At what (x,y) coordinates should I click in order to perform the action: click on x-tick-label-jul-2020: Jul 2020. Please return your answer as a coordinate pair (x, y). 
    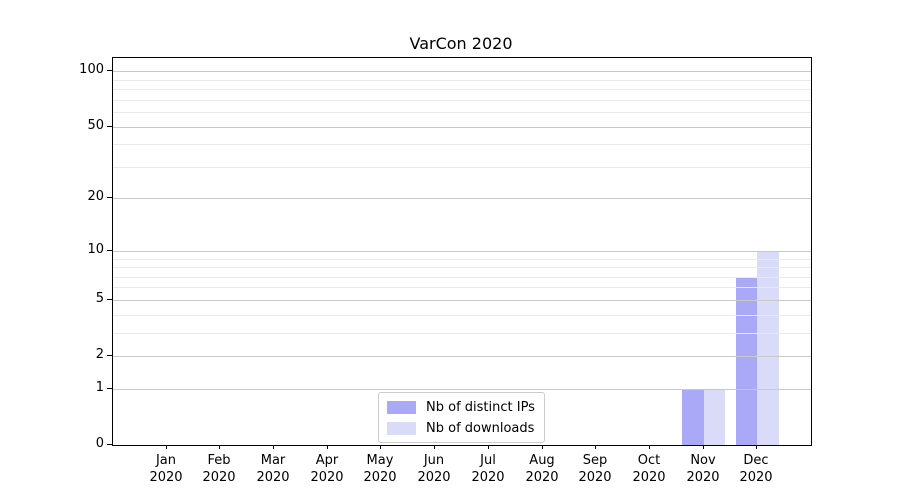
    Looking at the image, I should click on (488, 469).